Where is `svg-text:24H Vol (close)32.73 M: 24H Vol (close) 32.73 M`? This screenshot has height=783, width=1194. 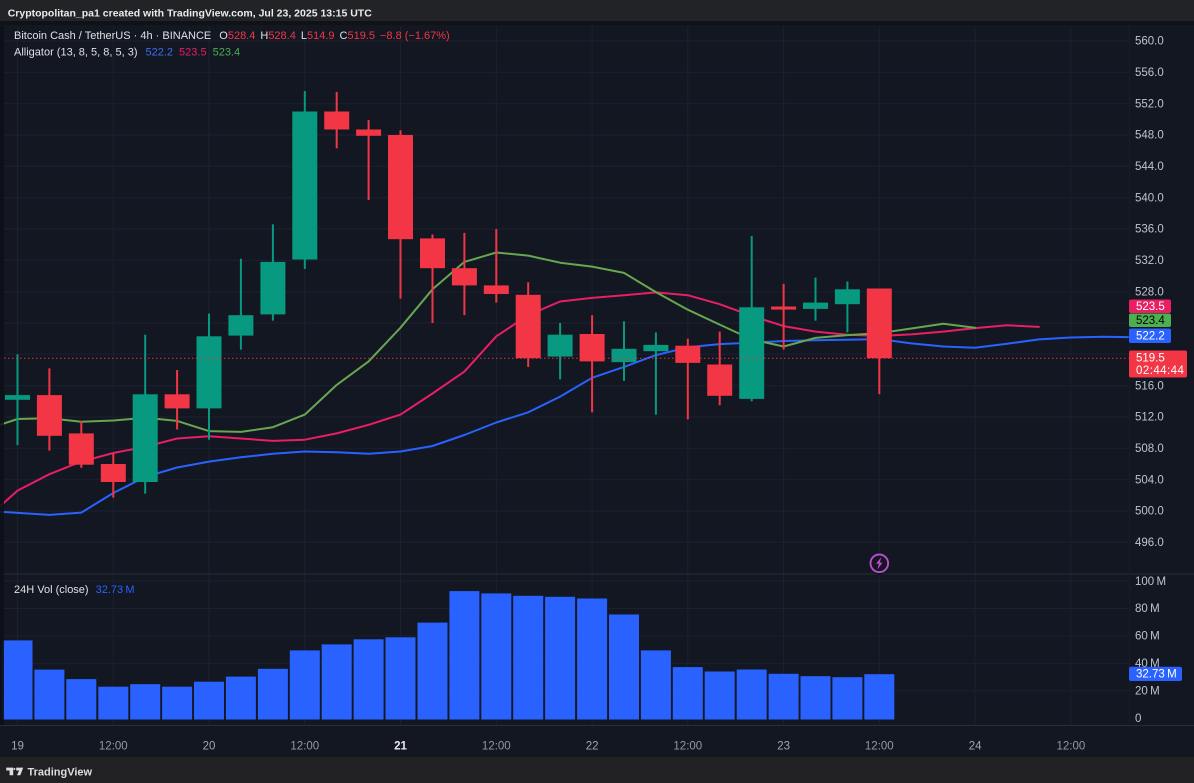 svg-text:24H Vol (close)32.73 M: 24H Vol (close) 32.73 M is located at coordinates (74, 590).